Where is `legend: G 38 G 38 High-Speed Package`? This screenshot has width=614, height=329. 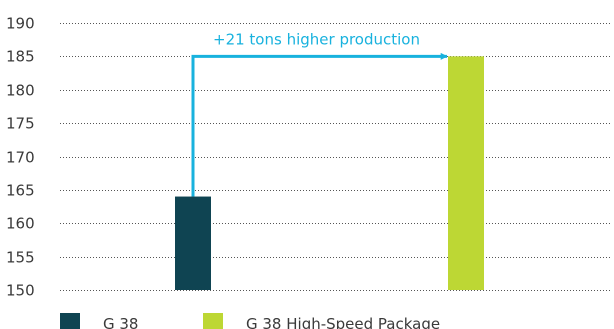
legend: G 38 G 38 High-Speed Package is located at coordinates (250, 321).